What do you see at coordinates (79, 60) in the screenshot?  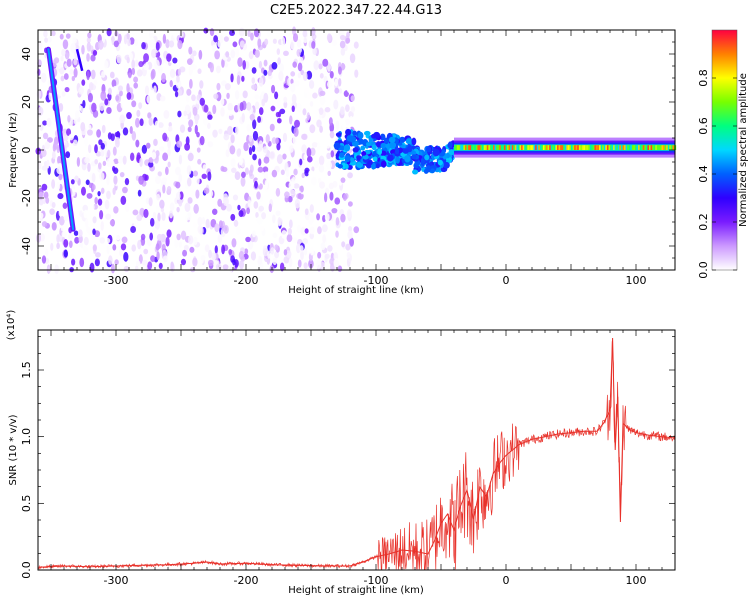 I see `heatmap-trace` at bounding box center [79, 60].